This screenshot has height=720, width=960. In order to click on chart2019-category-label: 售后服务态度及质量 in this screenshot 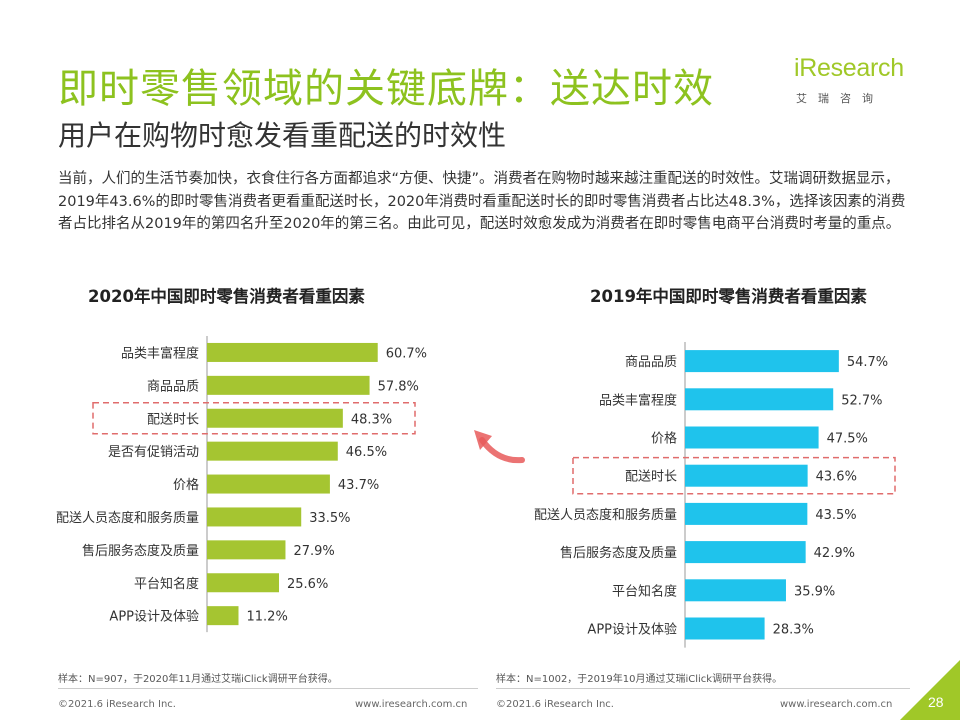, I will do `click(618, 553)`.